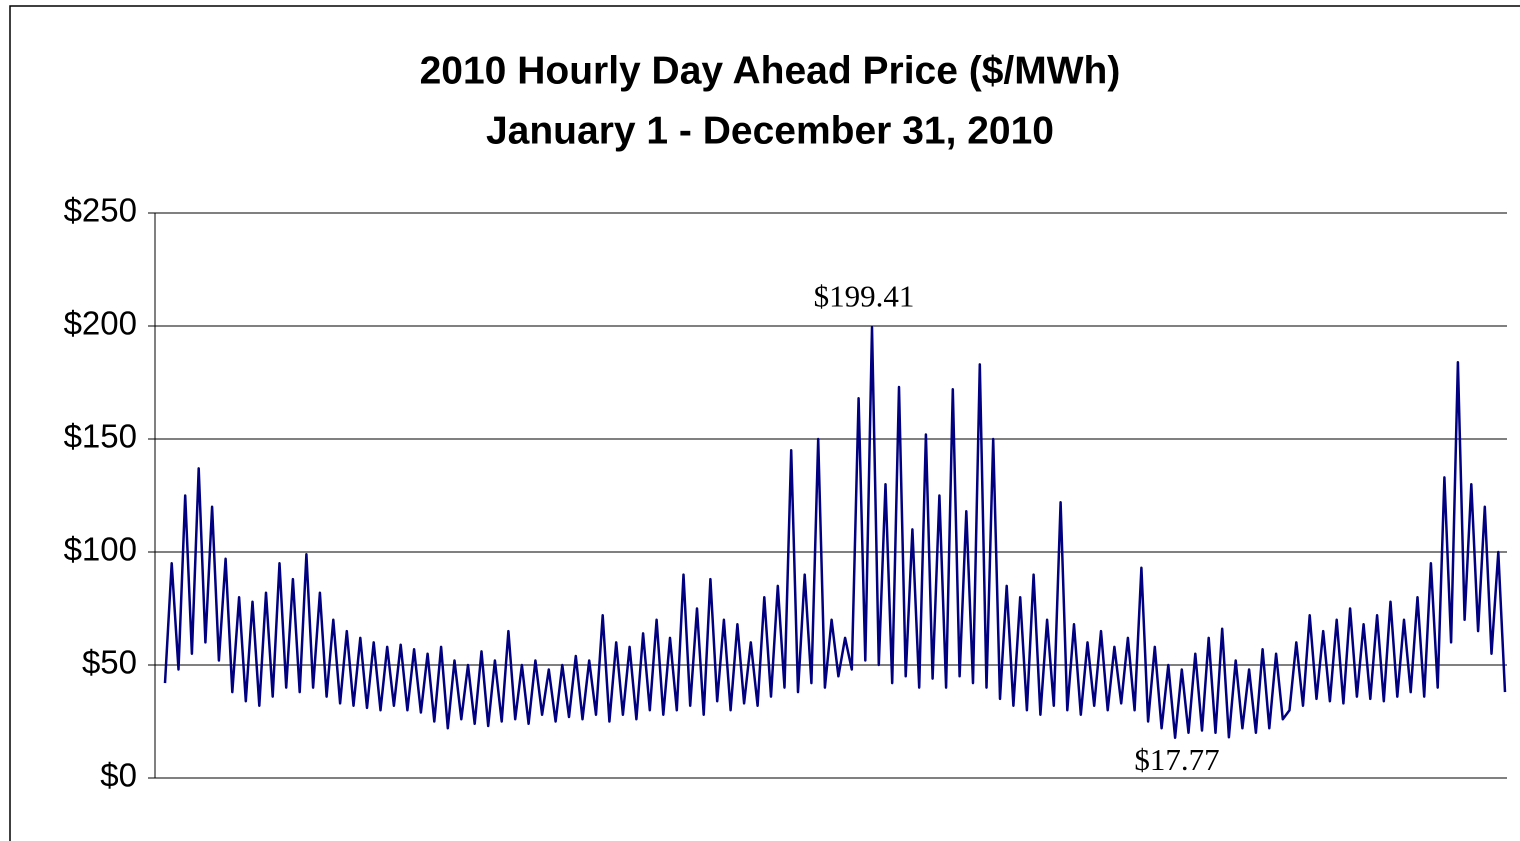 This screenshot has width=1520, height=841. Describe the element at coordinates (100, 549) in the screenshot. I see `y-tick-label: $100` at that location.